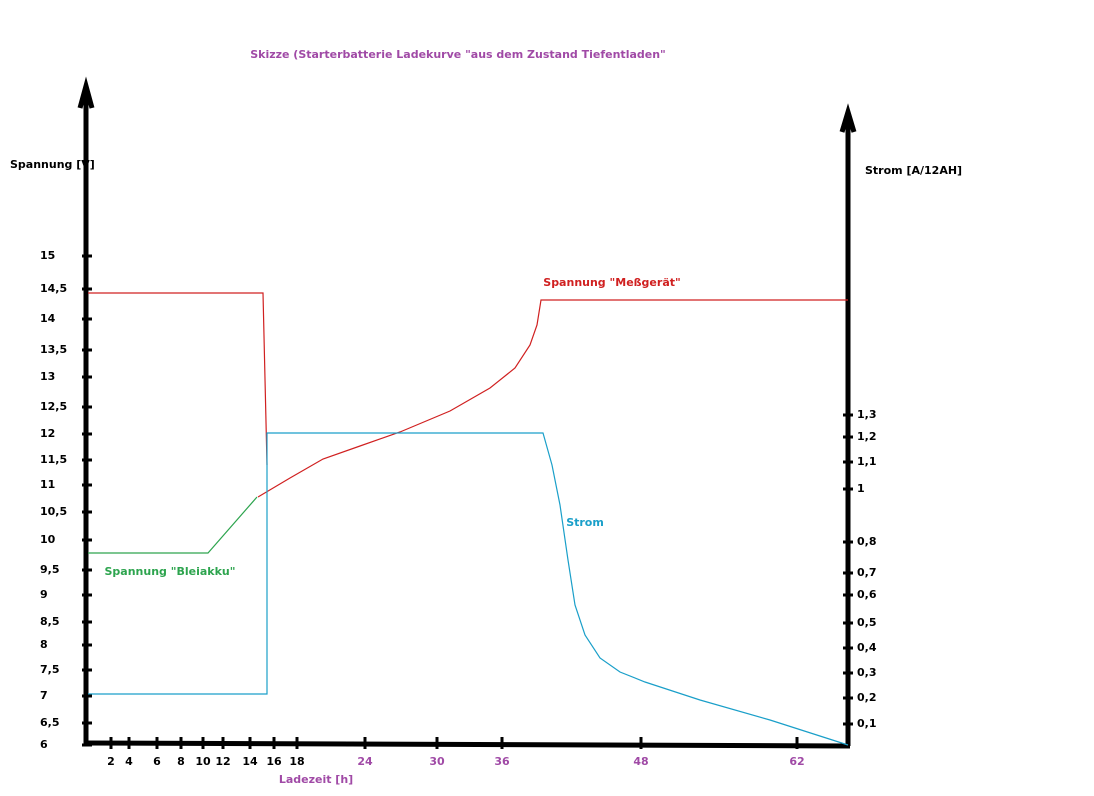 The height and width of the screenshot is (796, 1094). What do you see at coordinates (52, 164) in the screenshot?
I see `left-axis-label: Spannung [V]` at bounding box center [52, 164].